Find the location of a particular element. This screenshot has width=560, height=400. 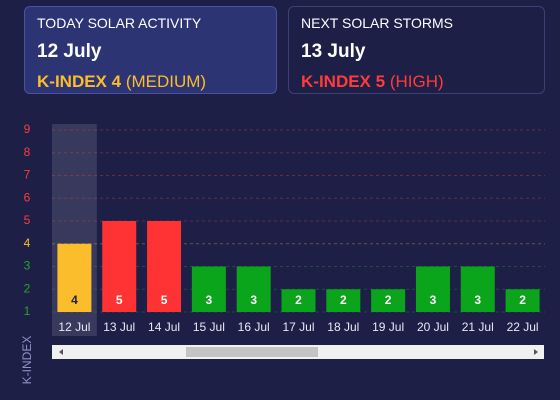

y-tick-label: 3 is located at coordinates (27, 266).